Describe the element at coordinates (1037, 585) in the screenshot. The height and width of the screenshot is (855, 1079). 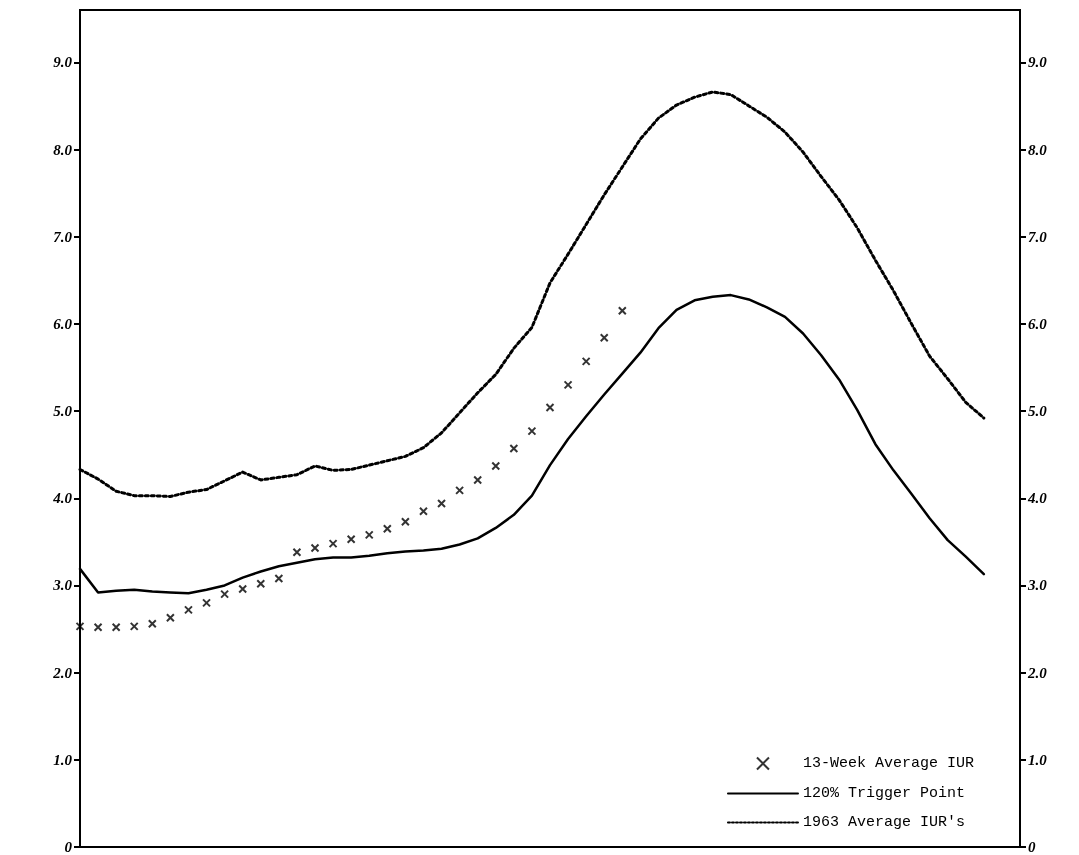
I see `y2-tick-label: 3.0` at that location.